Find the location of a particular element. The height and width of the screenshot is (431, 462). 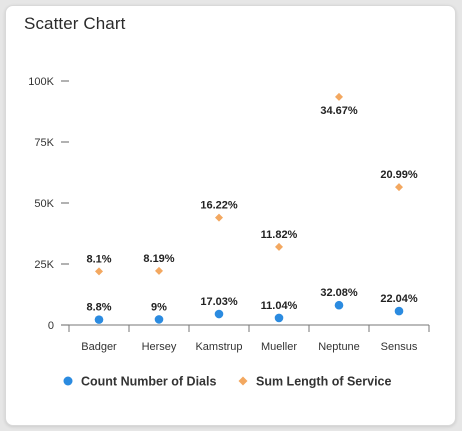

legend-item-sum-length-of-service: Sum Length of Service is located at coordinates (315, 382).